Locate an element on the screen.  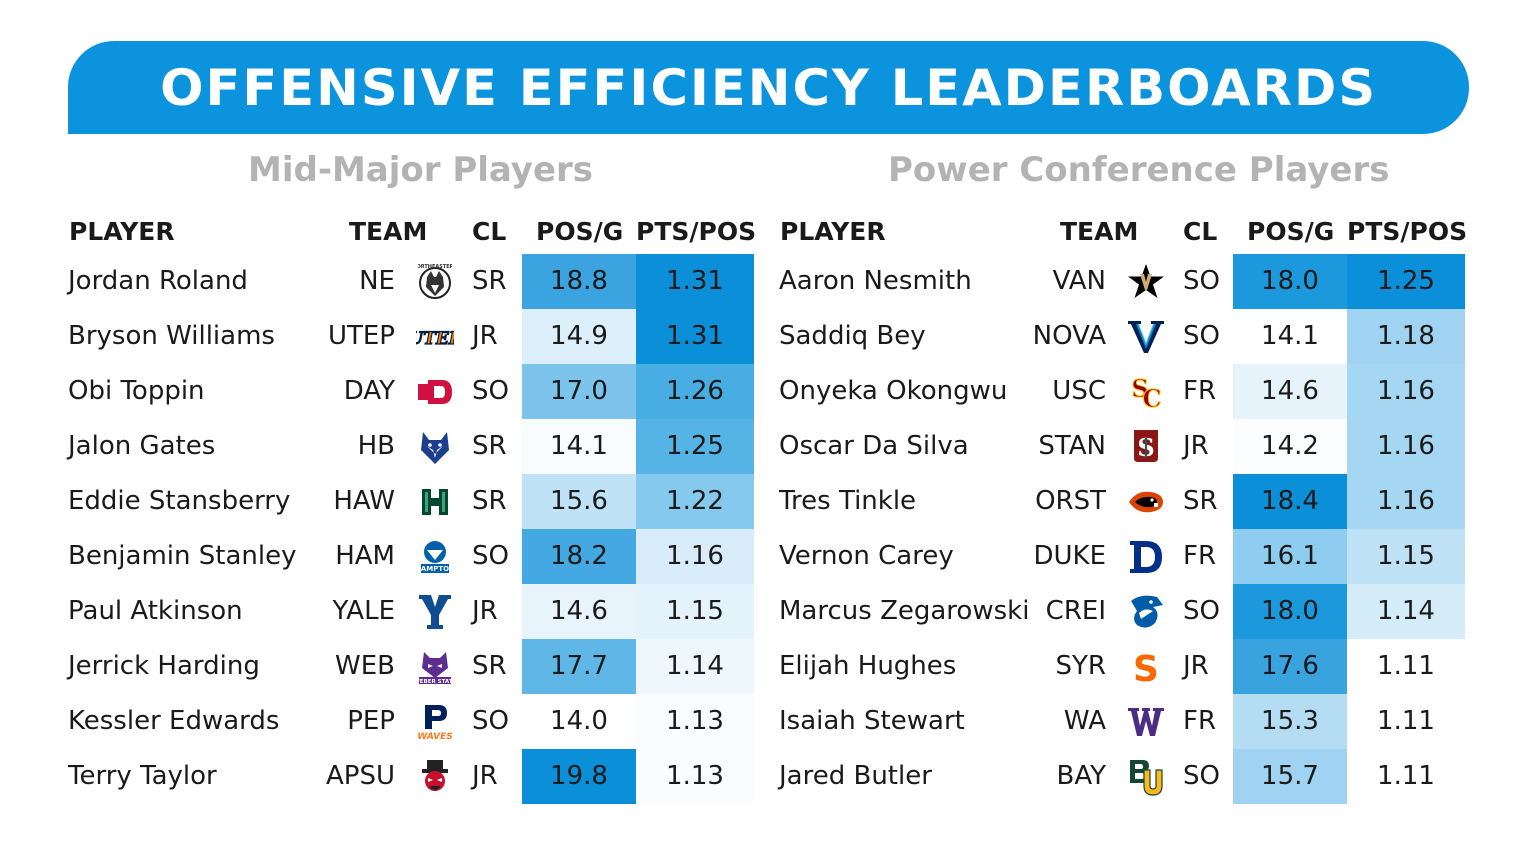
svg-text: UTEP is located at coordinates (435, 339).